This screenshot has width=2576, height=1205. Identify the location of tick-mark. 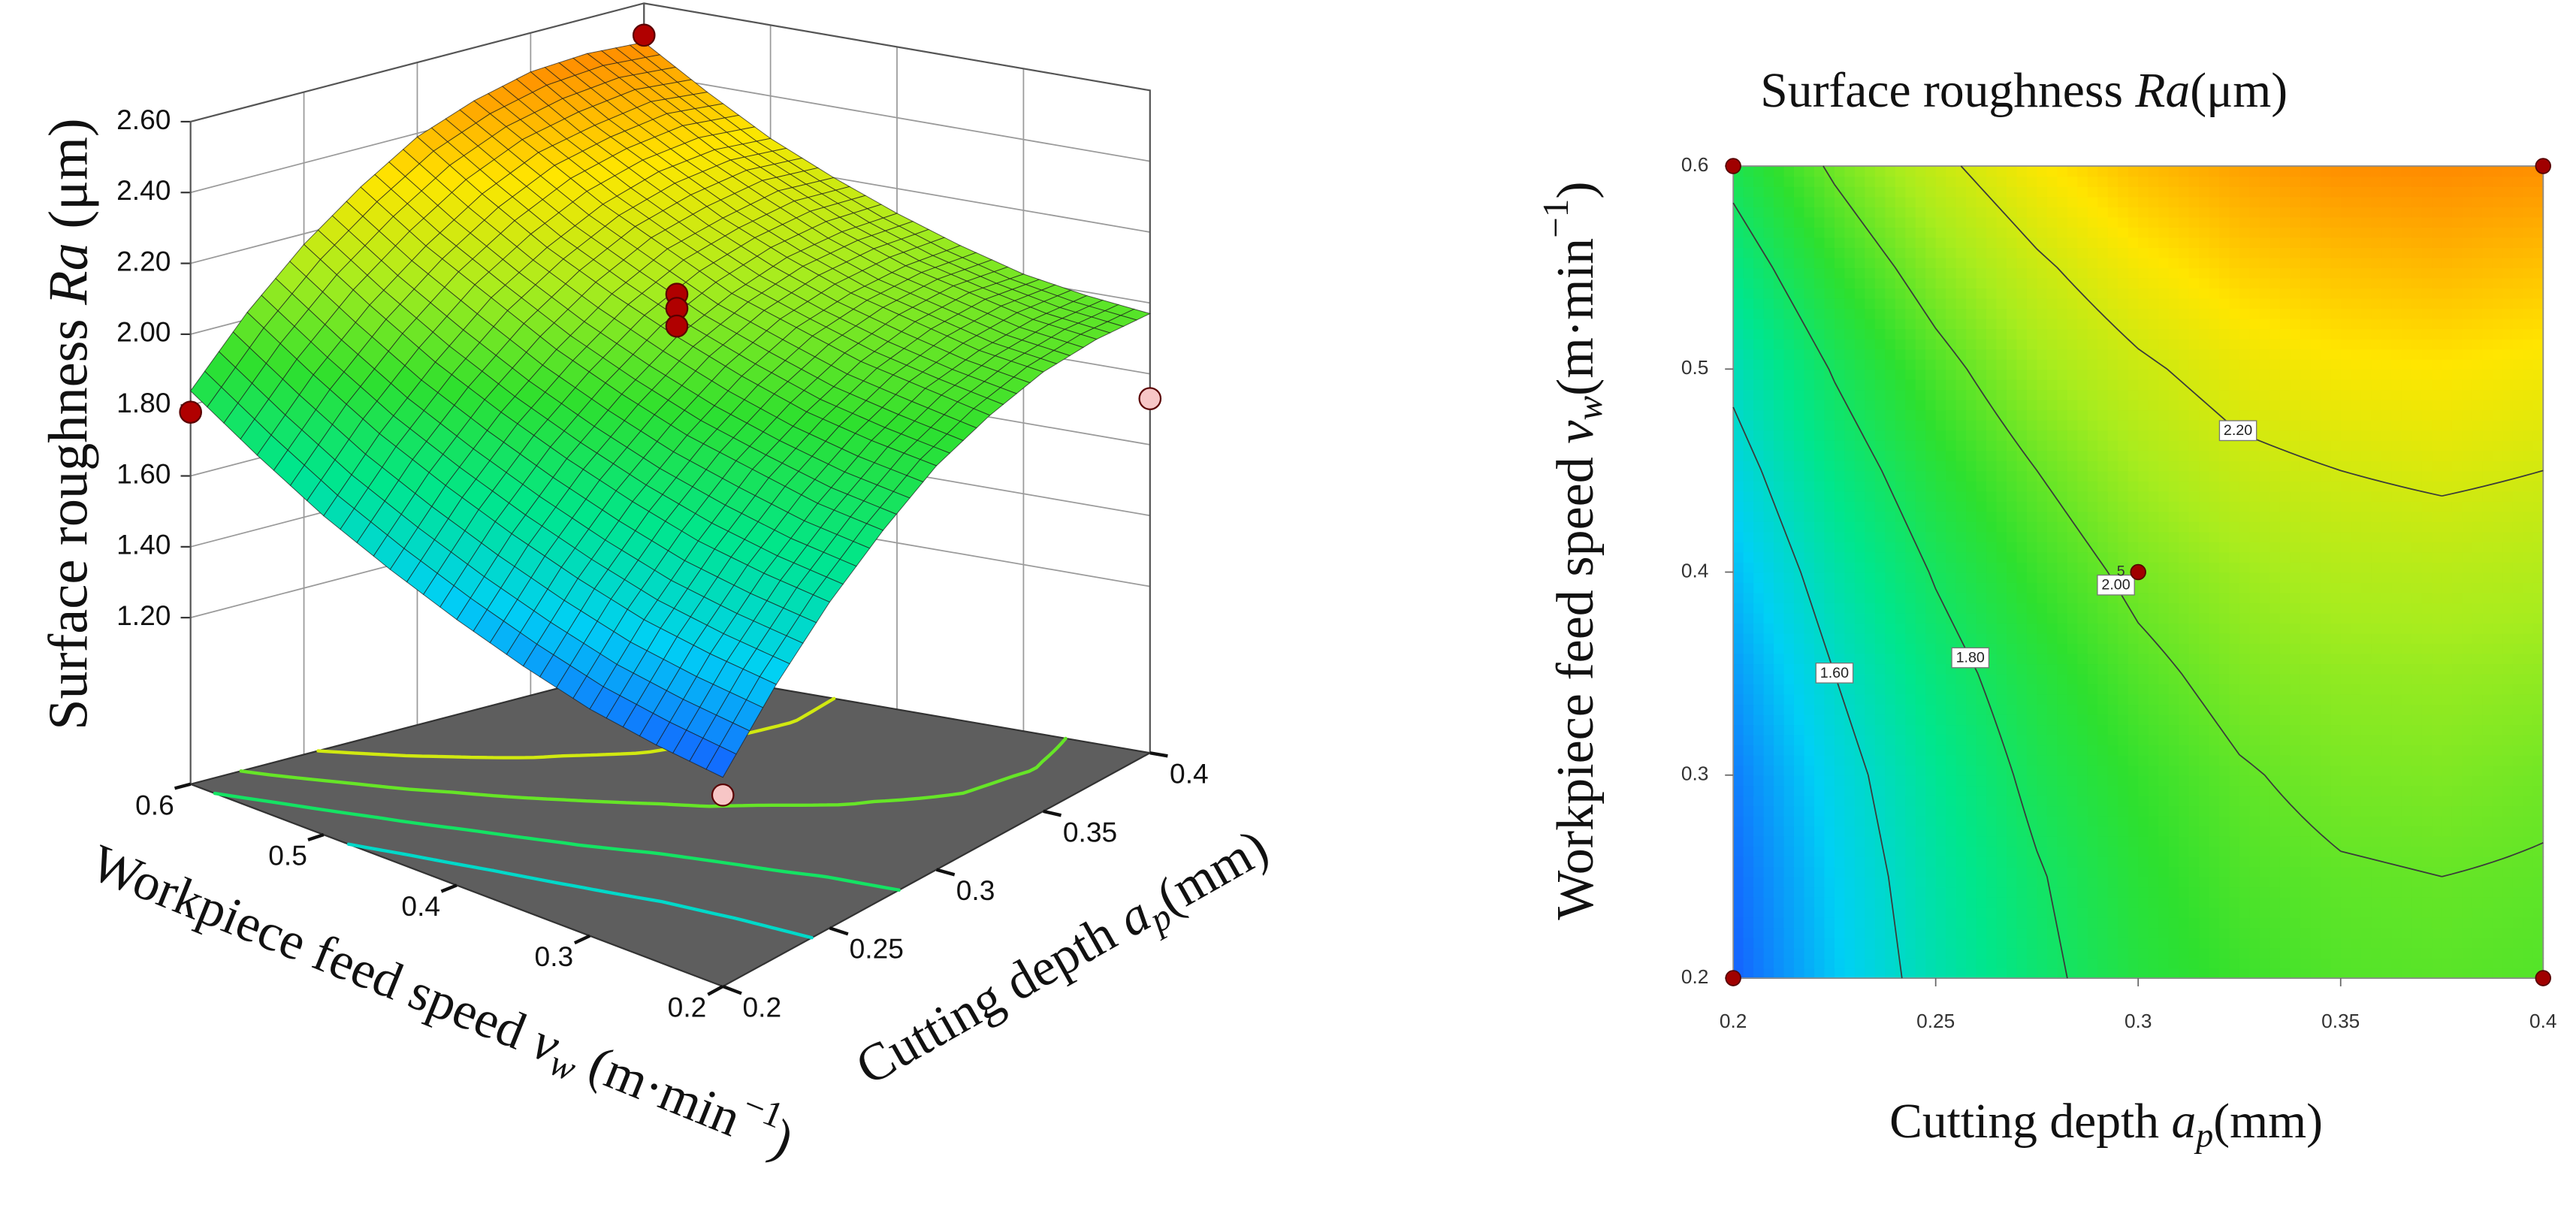
(582, 939).